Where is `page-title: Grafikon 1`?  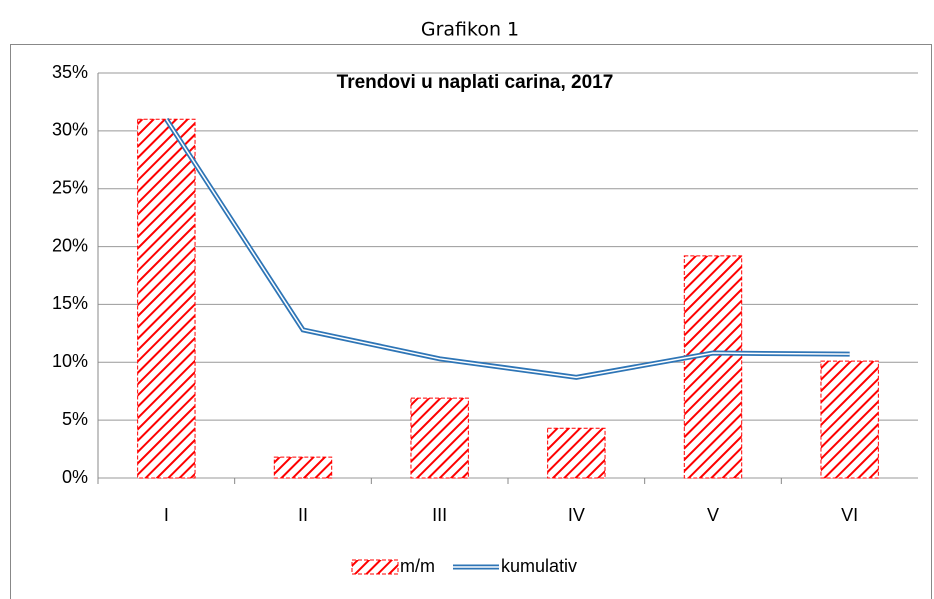 page-title: Grafikon 1 is located at coordinates (470, 30).